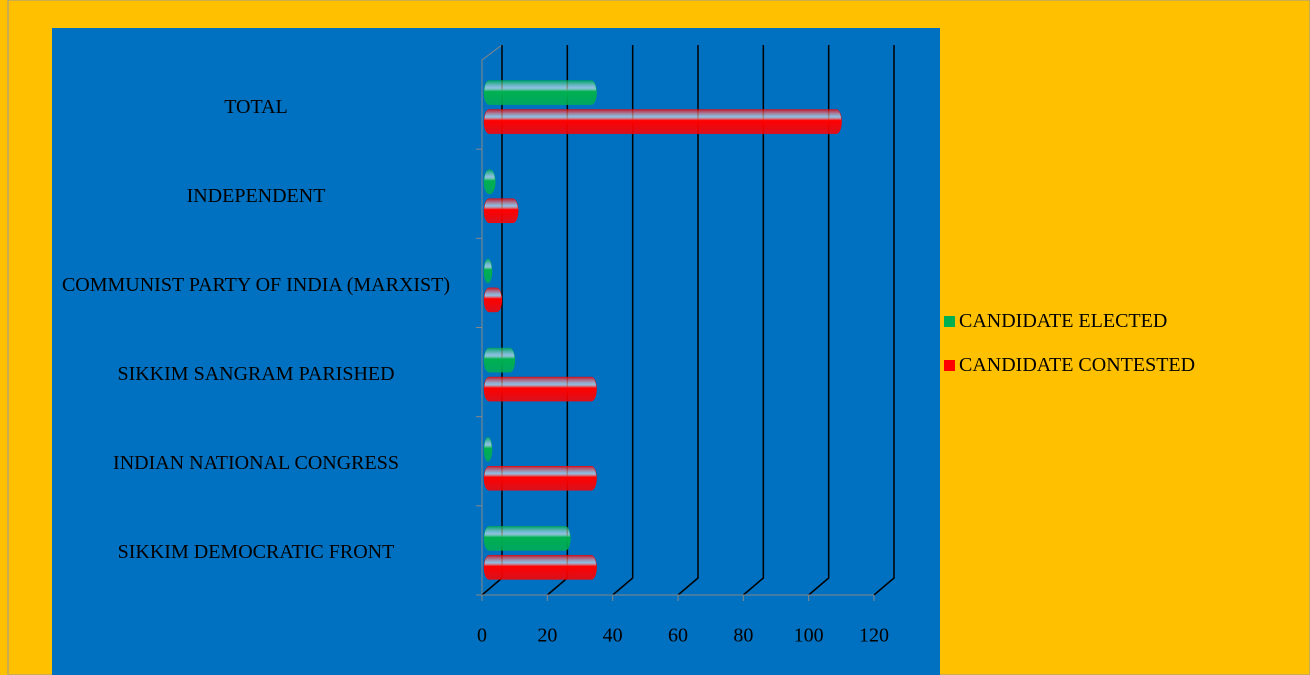 The image size is (1310, 675). I want to click on y-tick-label: SIKKIM SANGRAM PARISHED, so click(256, 374).